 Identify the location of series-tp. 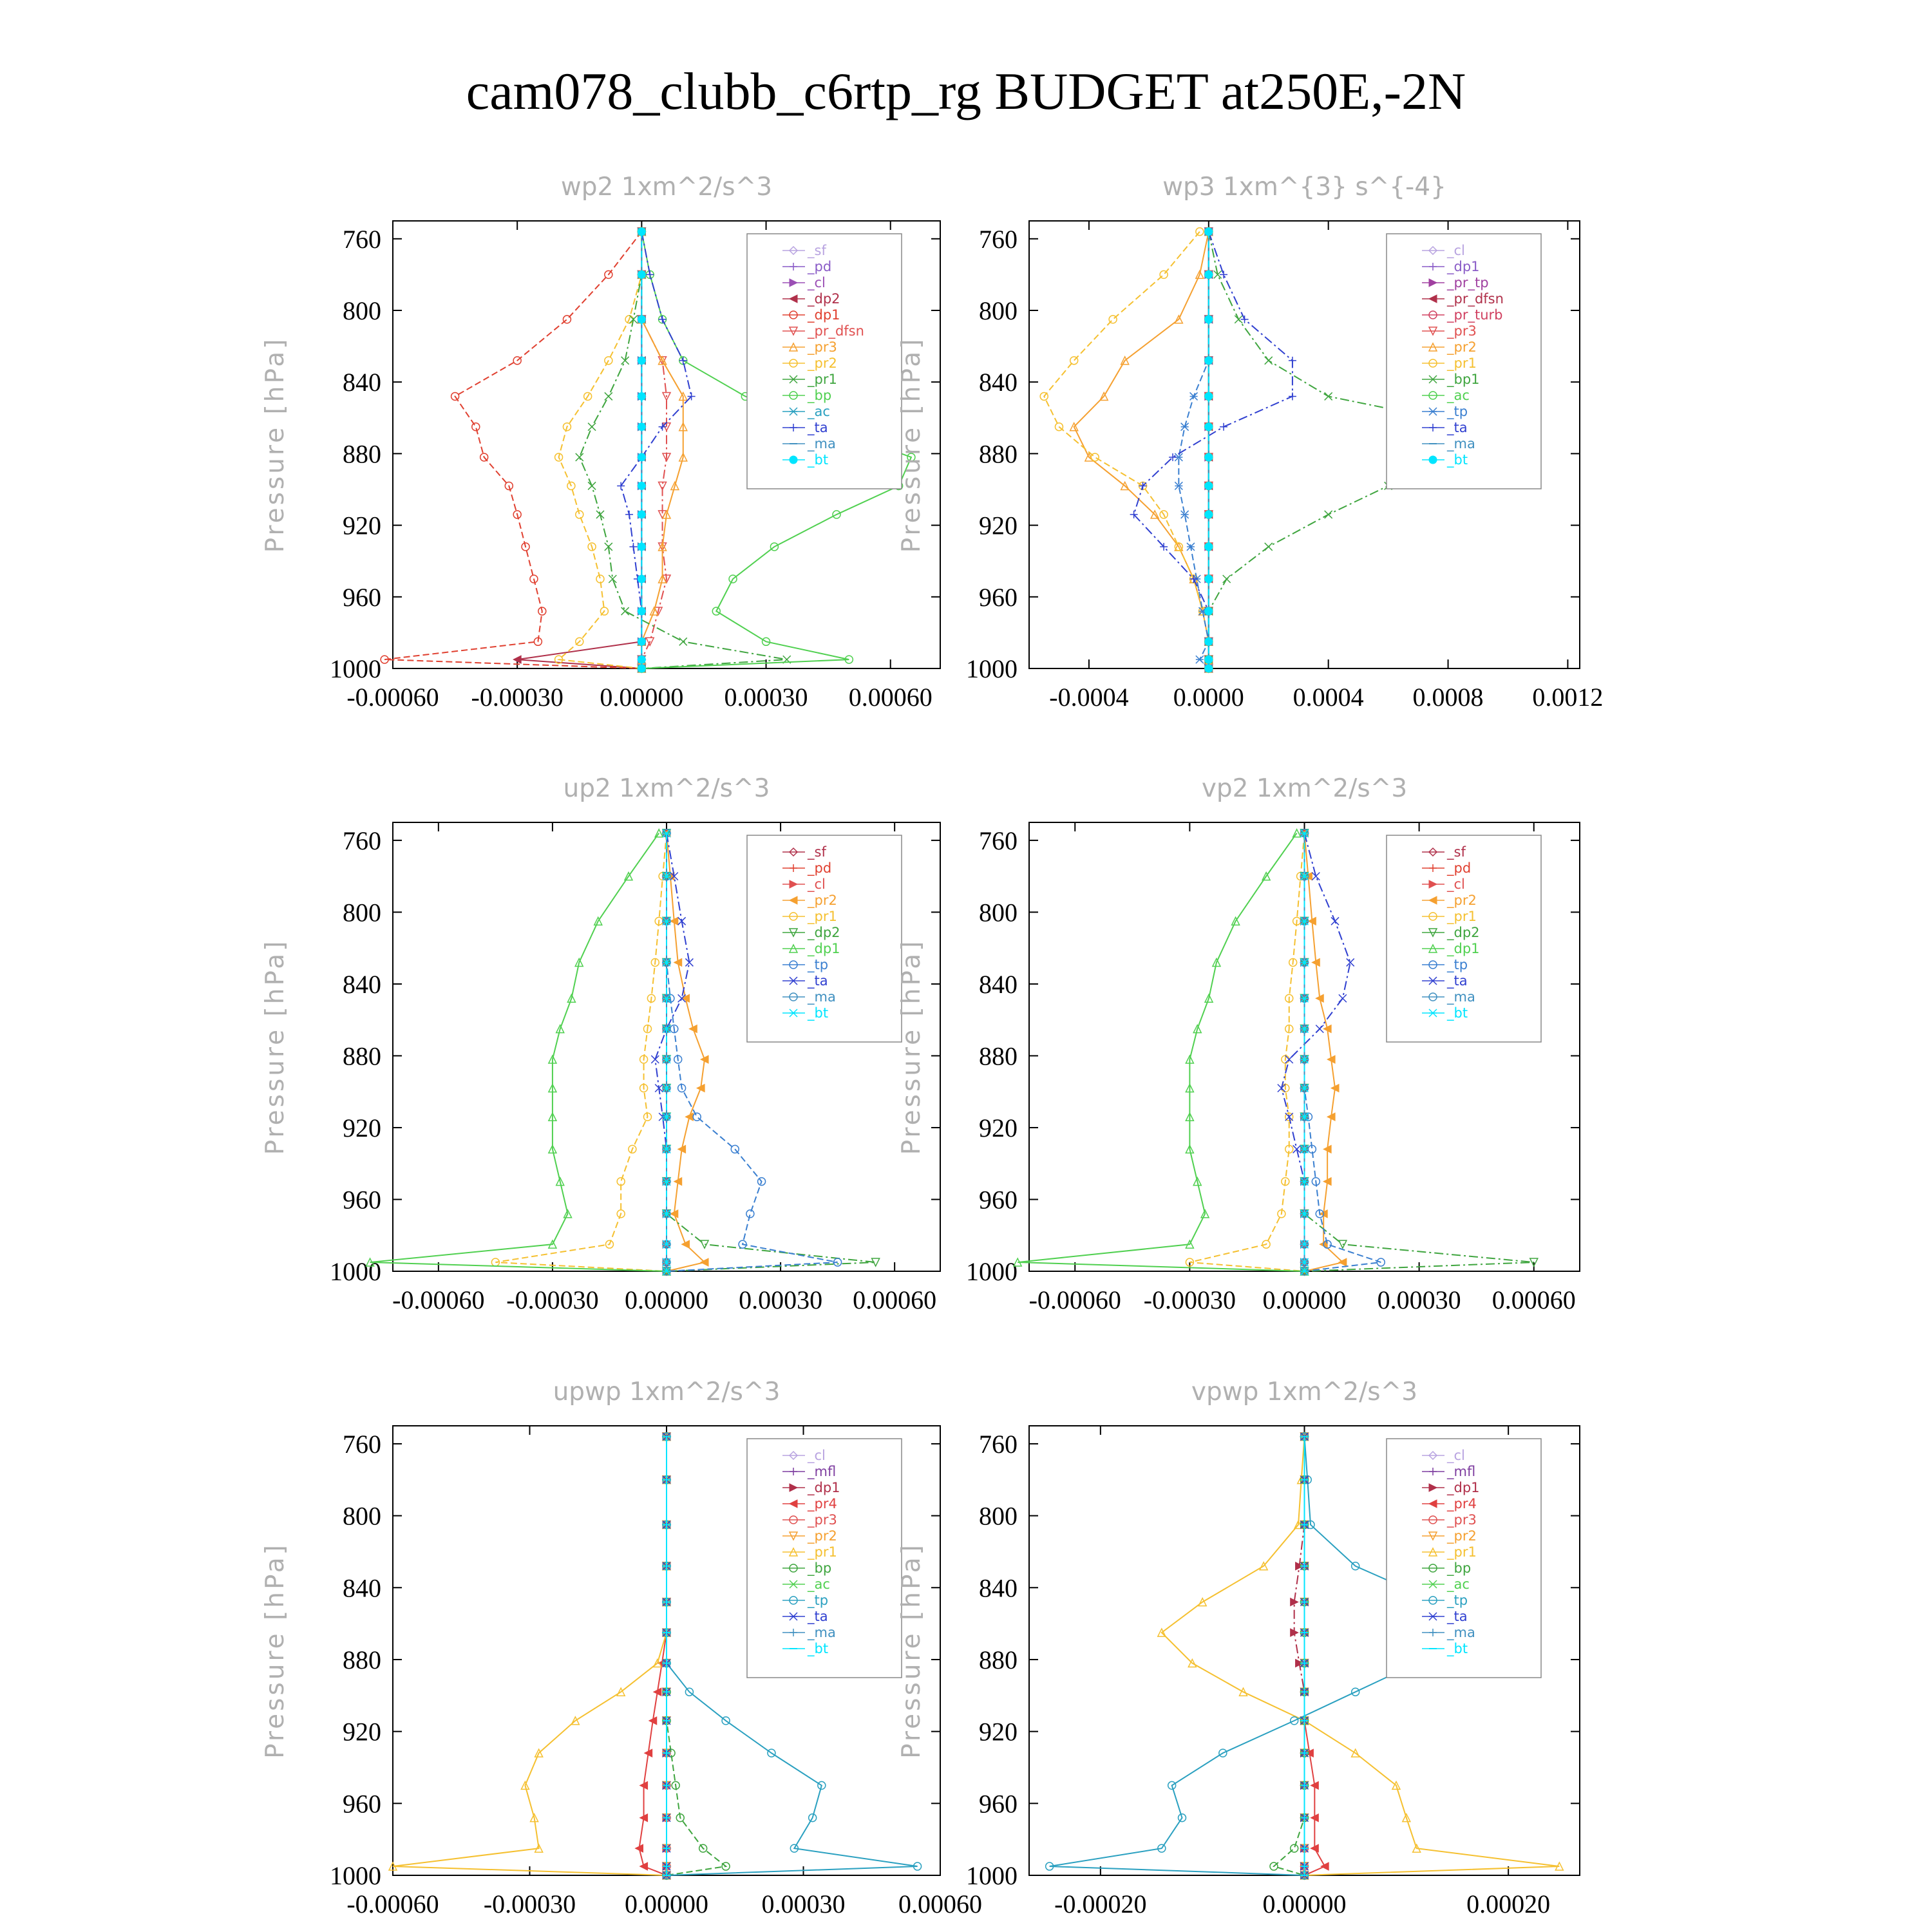
(1193, 450).